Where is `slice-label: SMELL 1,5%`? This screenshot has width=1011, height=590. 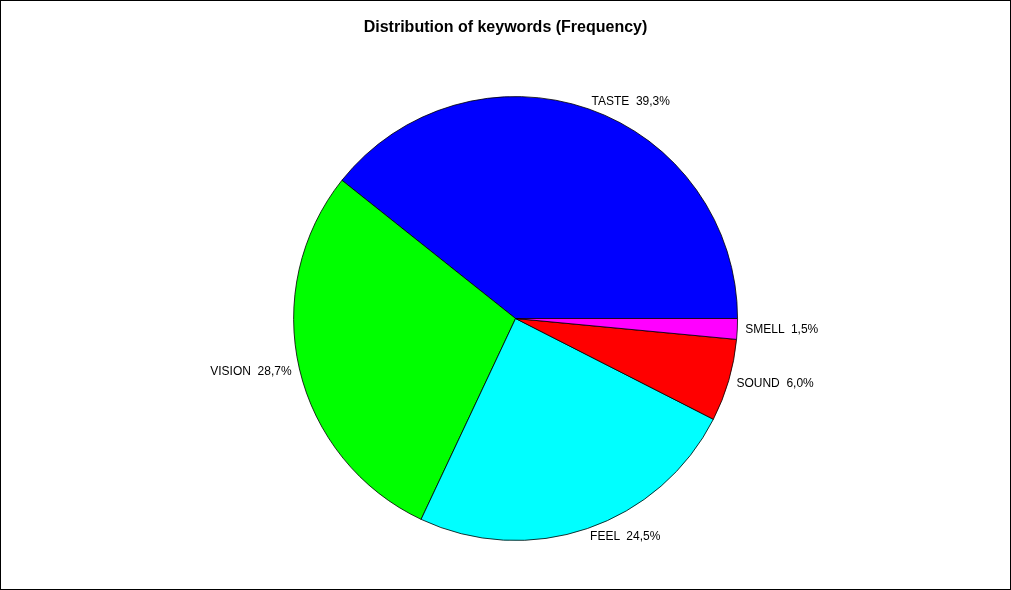 slice-label: SMELL 1,5% is located at coordinates (782, 329).